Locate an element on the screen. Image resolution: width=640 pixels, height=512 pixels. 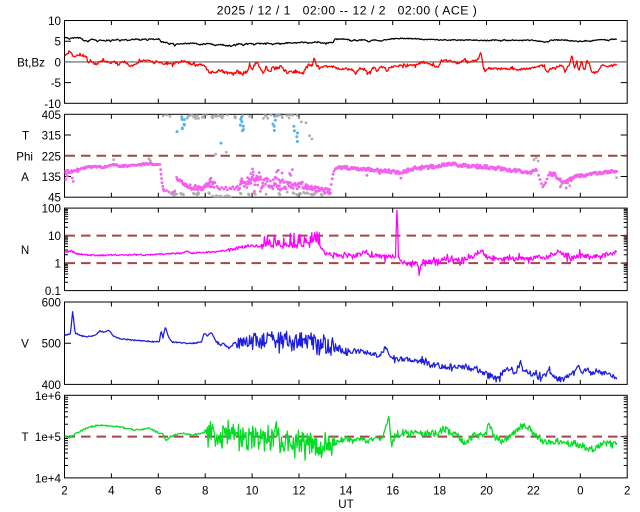
svg-text: 12 is located at coordinates (299, 490).